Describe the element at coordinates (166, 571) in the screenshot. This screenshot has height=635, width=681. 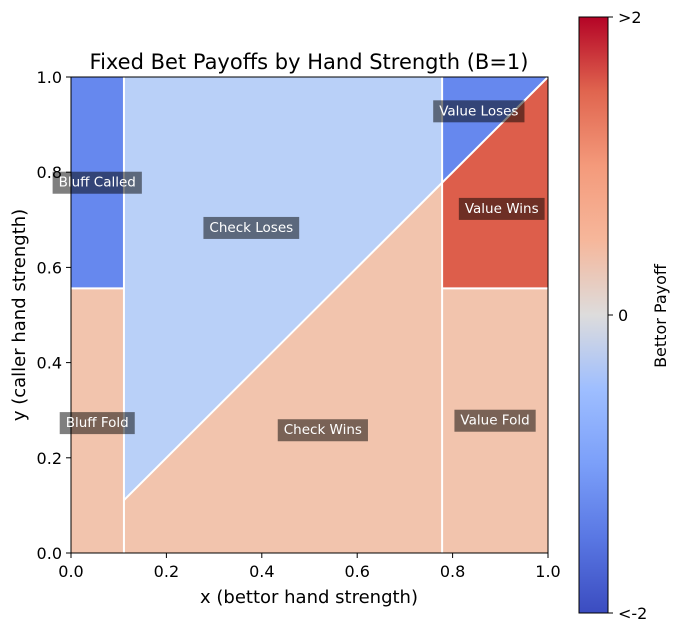
I see `x-tick-label: 0.2` at that location.